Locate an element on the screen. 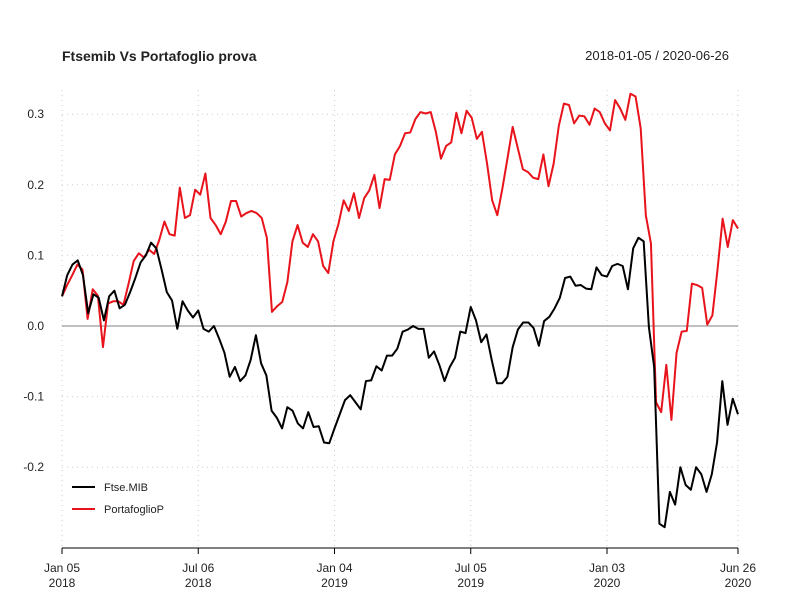  x-tick-label: Jan 04 is located at coordinates (334, 568).